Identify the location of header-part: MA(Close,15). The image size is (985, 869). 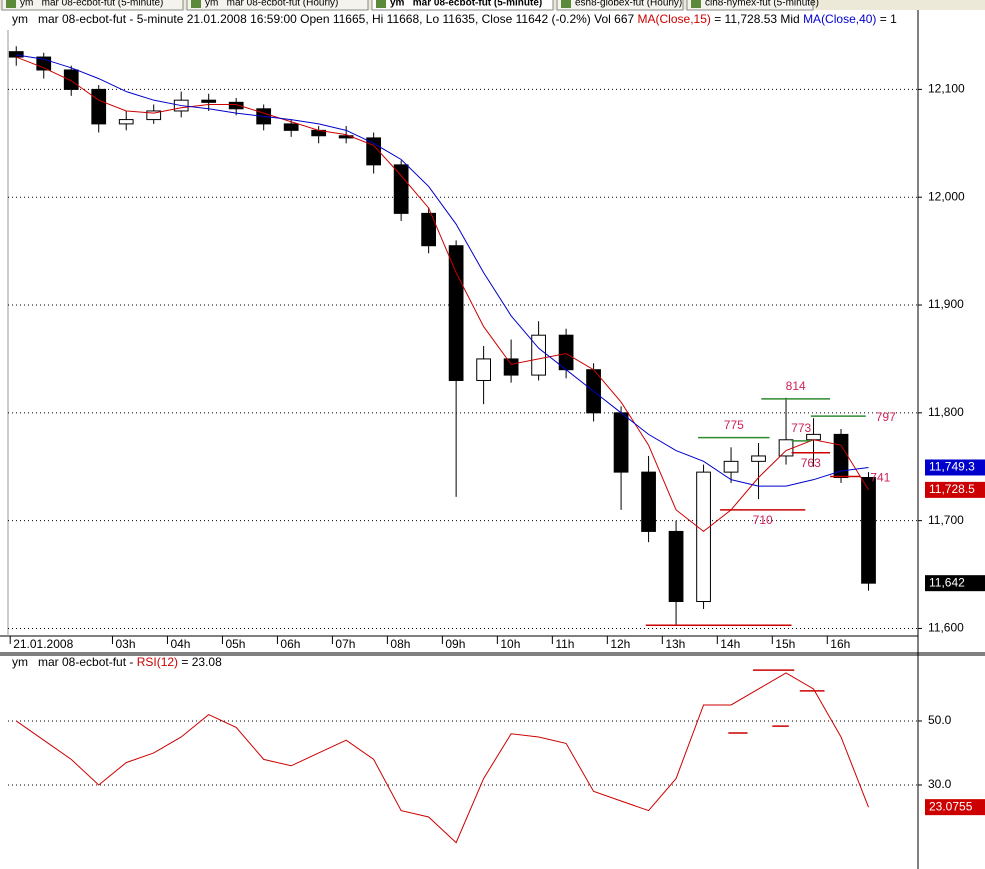
(674, 19).